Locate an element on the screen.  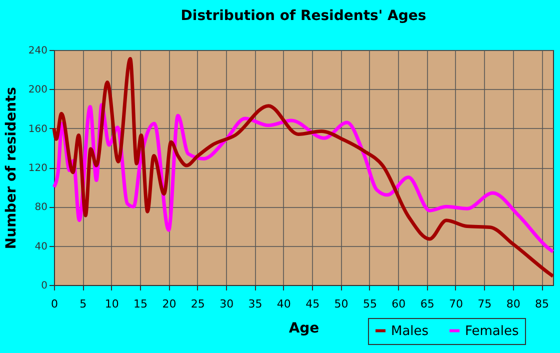
y-tick-label: 160 is located at coordinates (38, 129).